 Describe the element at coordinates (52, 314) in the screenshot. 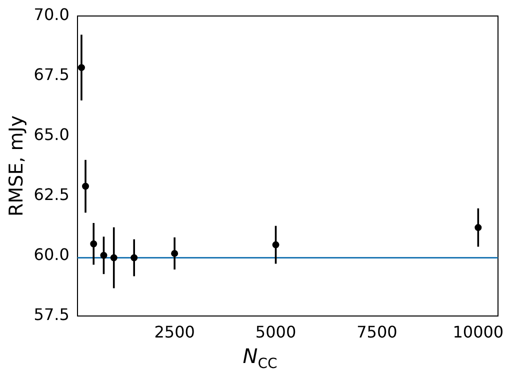

I see `y-tick-label: 57.5` at that location.